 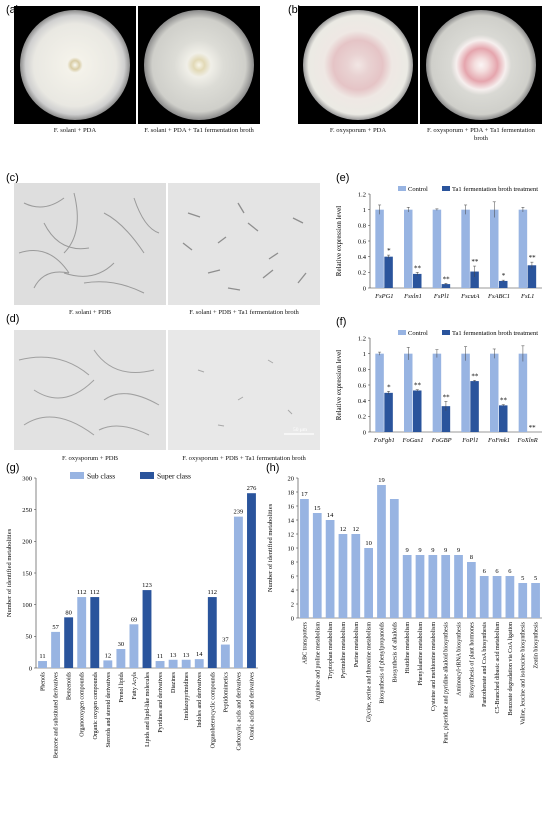 I want to click on petri-dish-fsolani-pda, so click(x=75, y=65).